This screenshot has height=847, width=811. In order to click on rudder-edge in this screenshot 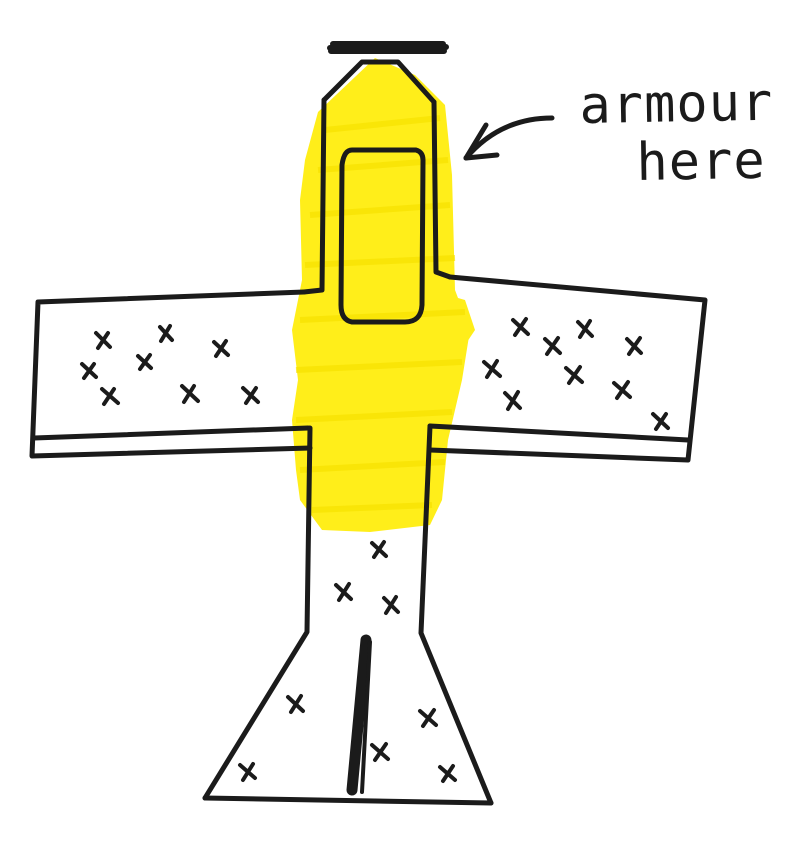, I will do `click(366, 717)`.